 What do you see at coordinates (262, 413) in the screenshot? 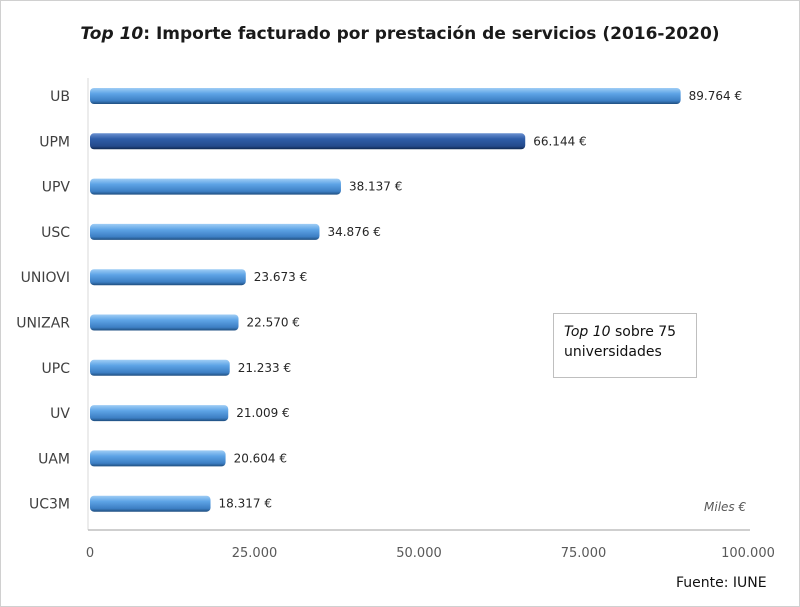
I see `data-label: 21.009 €` at bounding box center [262, 413].